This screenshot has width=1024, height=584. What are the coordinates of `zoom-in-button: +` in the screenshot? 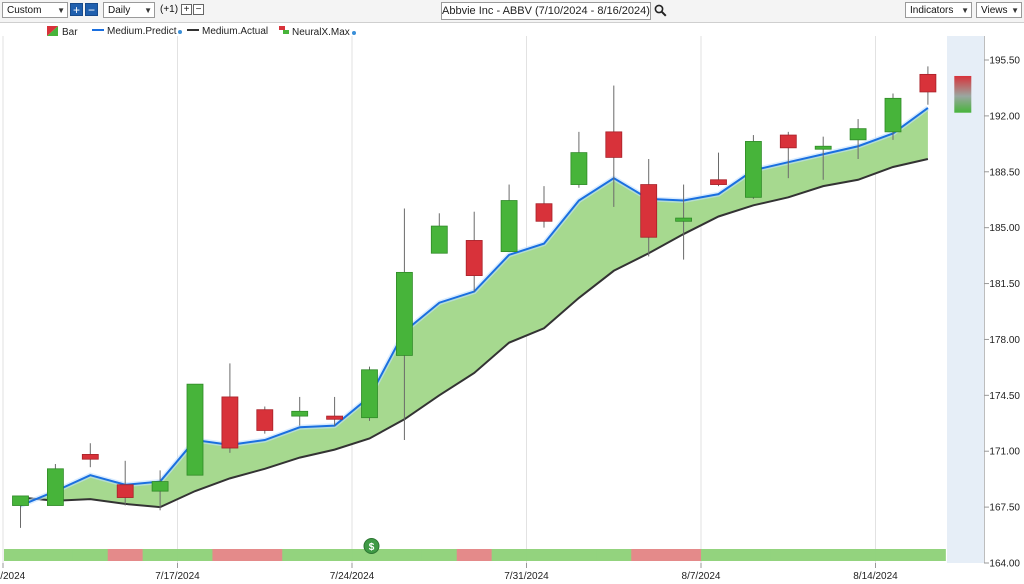 It's located at (76, 9).